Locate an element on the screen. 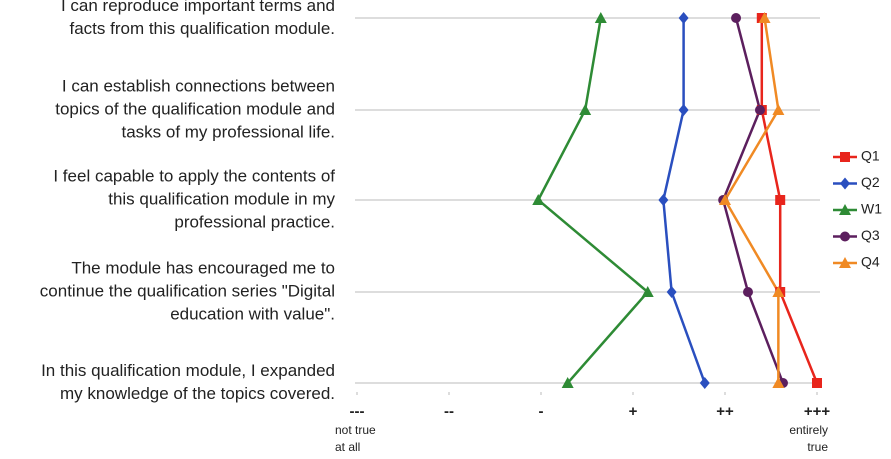 The width and height of the screenshot is (891, 459). y-tick-label: this qualification module in my is located at coordinates (221, 198).